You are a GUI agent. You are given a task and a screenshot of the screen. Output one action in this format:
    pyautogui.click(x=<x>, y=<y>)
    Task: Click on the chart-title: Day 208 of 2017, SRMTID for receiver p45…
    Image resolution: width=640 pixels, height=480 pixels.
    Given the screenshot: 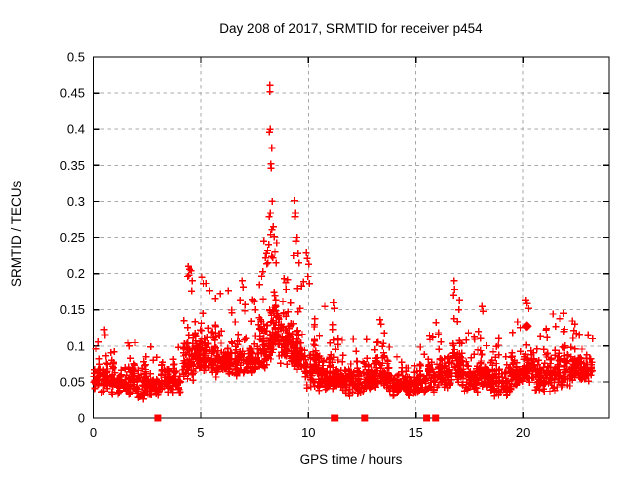 What is the action you would take?
    pyautogui.click(x=351, y=28)
    